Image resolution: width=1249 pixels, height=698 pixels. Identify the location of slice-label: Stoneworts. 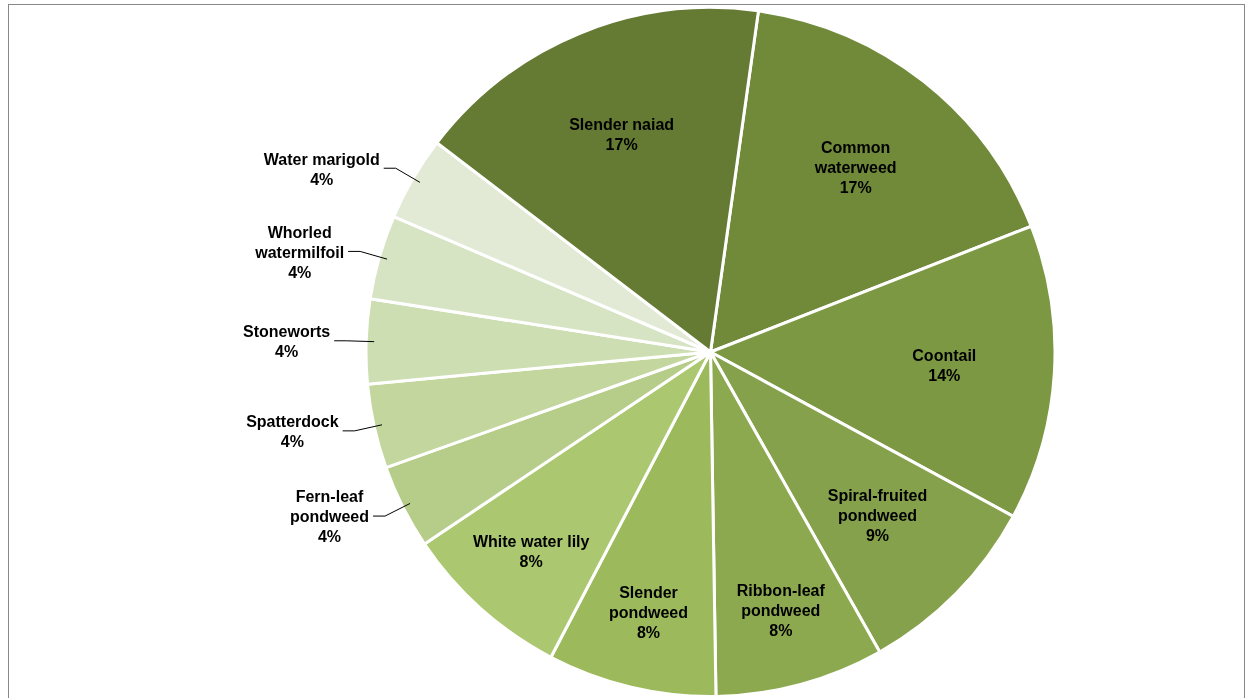
(287, 332).